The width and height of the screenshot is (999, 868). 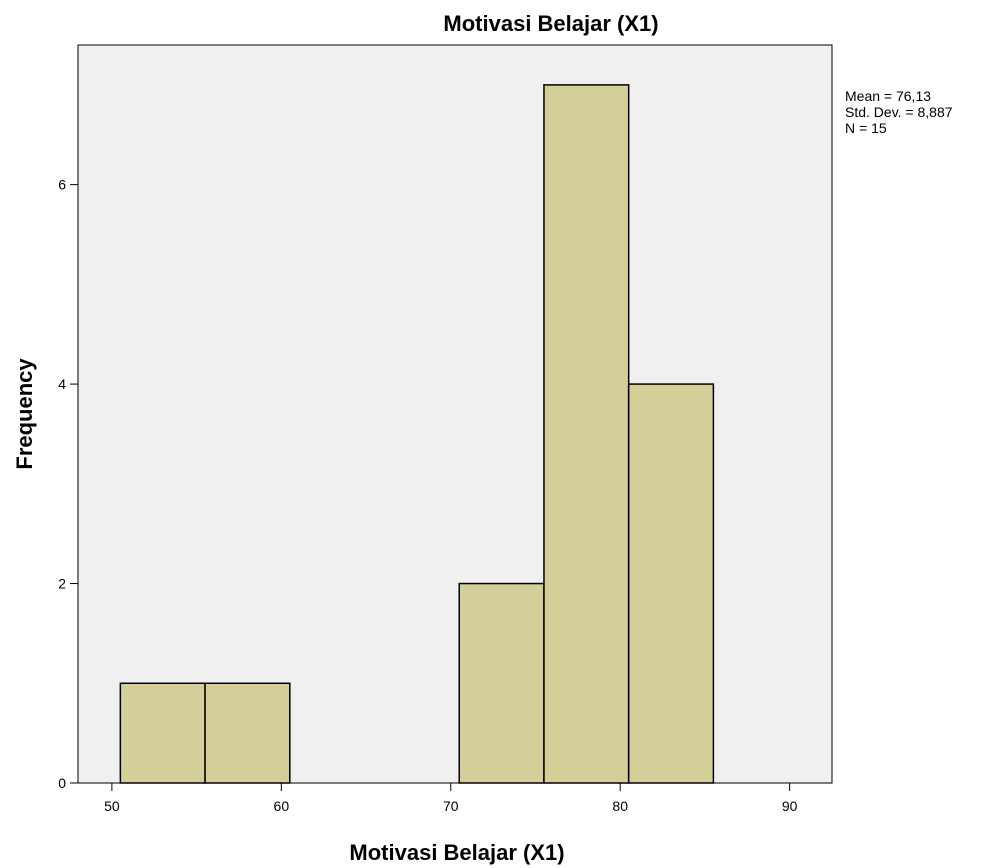 What do you see at coordinates (456, 852) in the screenshot?
I see `x-axis-label: Motivasi Belajar (X1)` at bounding box center [456, 852].